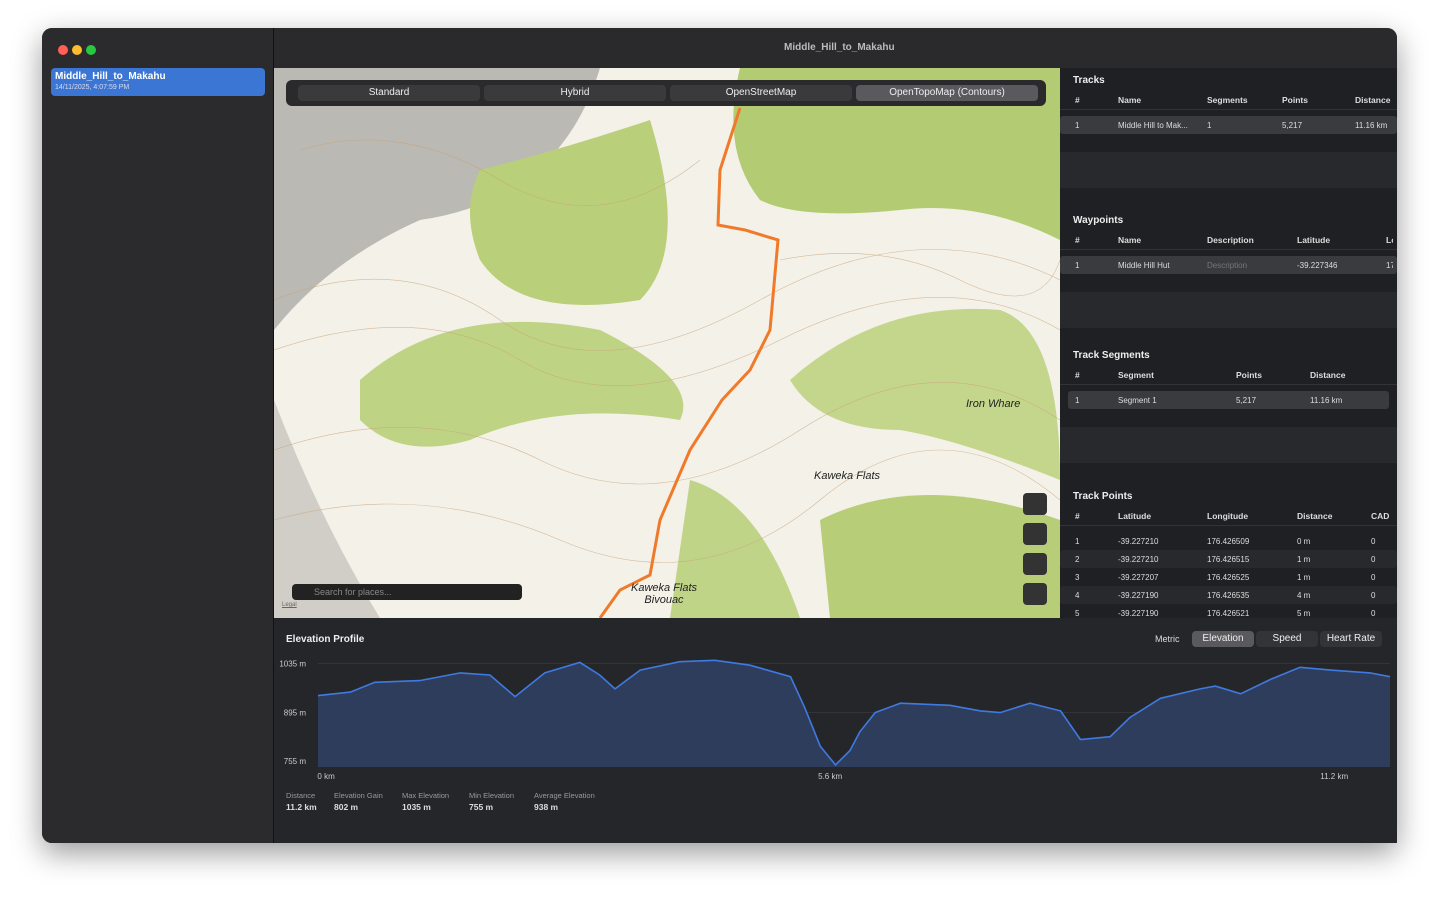 This screenshot has width=1440, height=900. I want to click on metric-tab: Speed, so click(1287, 639).